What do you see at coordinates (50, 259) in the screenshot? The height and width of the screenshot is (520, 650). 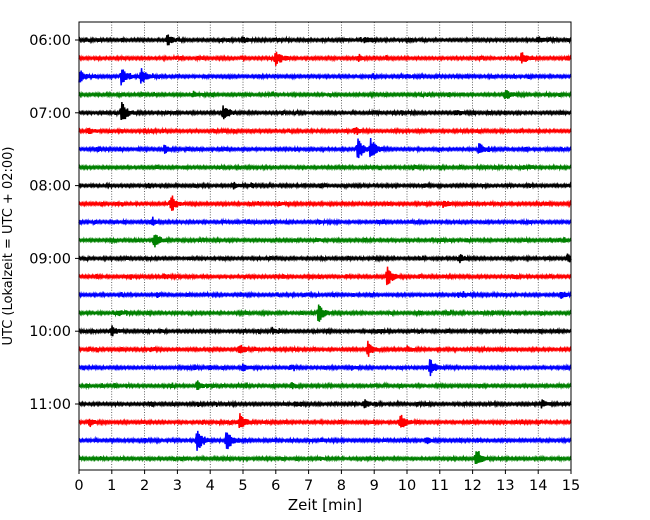 I see `y-tick-label: 09:00` at bounding box center [50, 259].